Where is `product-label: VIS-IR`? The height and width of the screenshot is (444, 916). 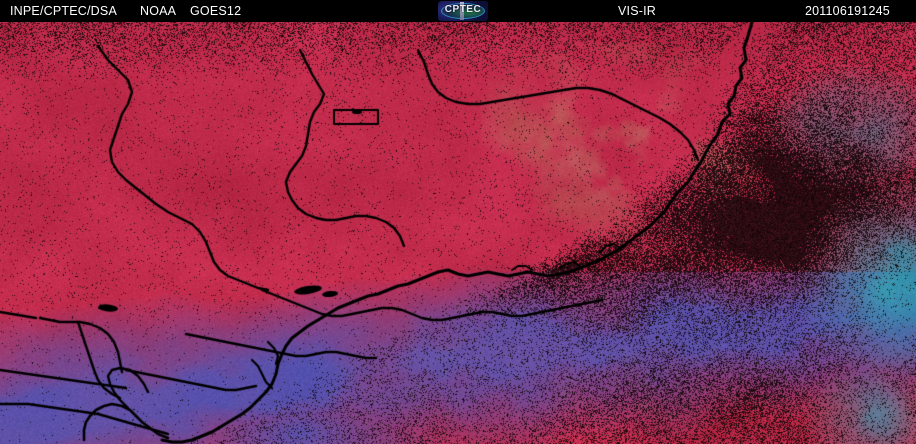 product-label: VIS-IR is located at coordinates (637, 11).